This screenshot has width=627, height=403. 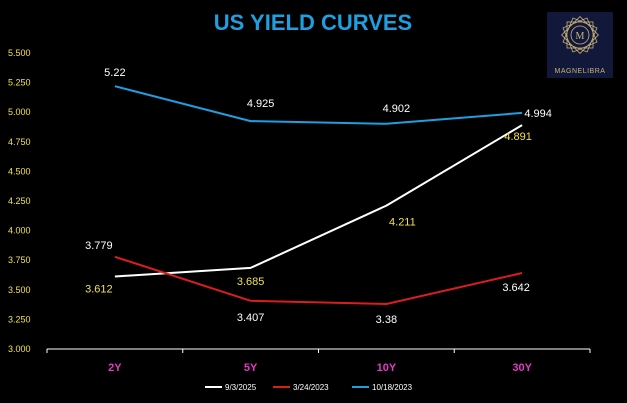 What do you see at coordinates (19, 319) in the screenshot?
I see `y-tick-label: 3.250` at bounding box center [19, 319].